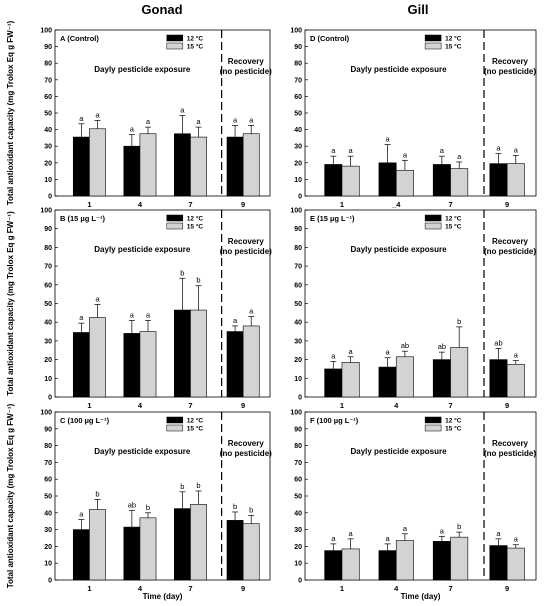 The height and width of the screenshot is (606, 550). Describe the element at coordinates (332, 218) in the screenshot. I see `panel-label: E (15 µg L⁻¹)` at that location.